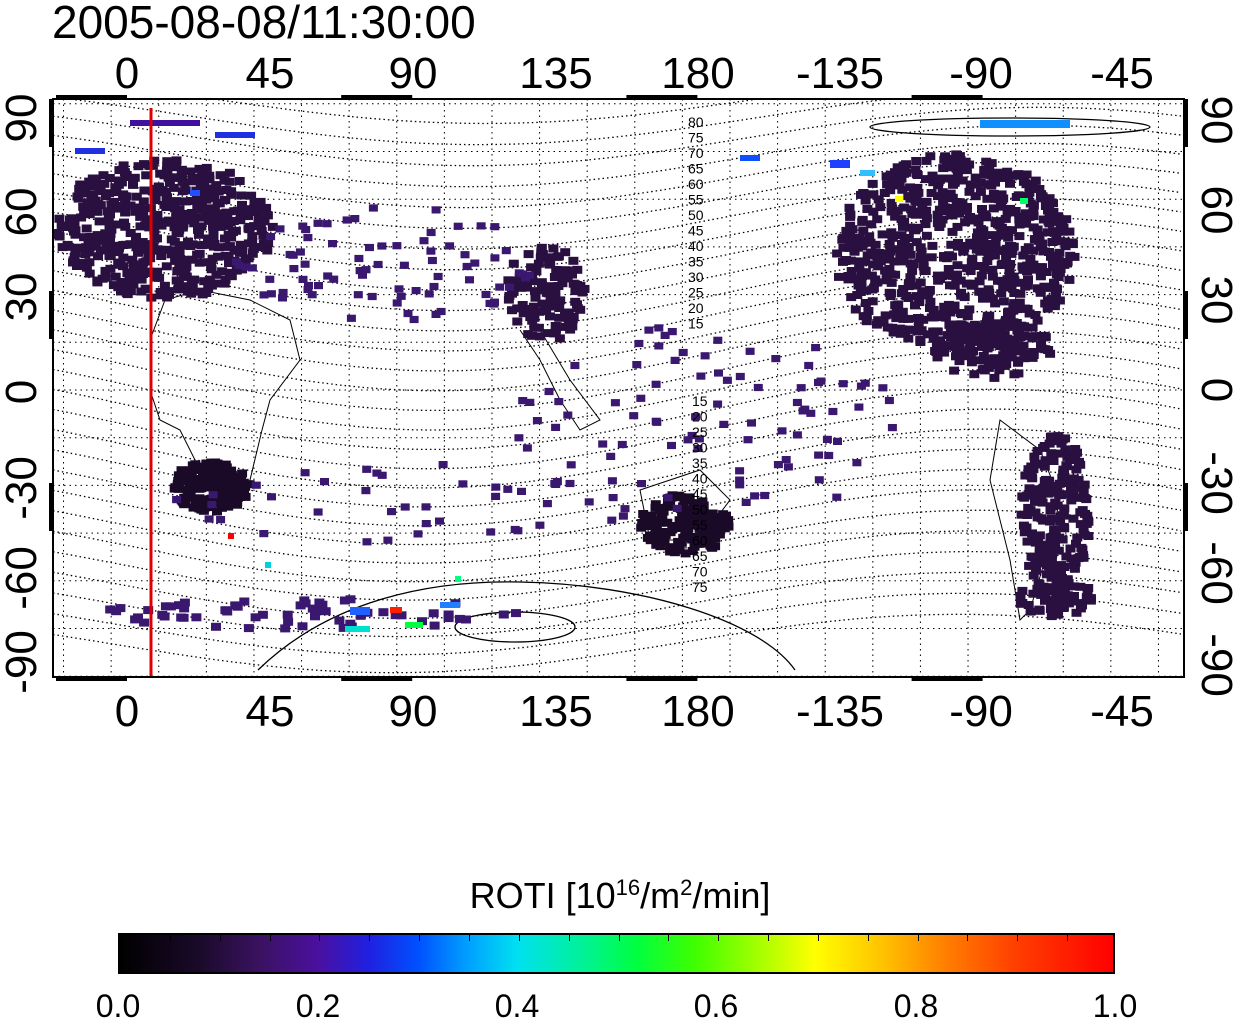 The image size is (1240, 1024). I want to click on colorbar-tick: 0.8, so click(916, 1006).